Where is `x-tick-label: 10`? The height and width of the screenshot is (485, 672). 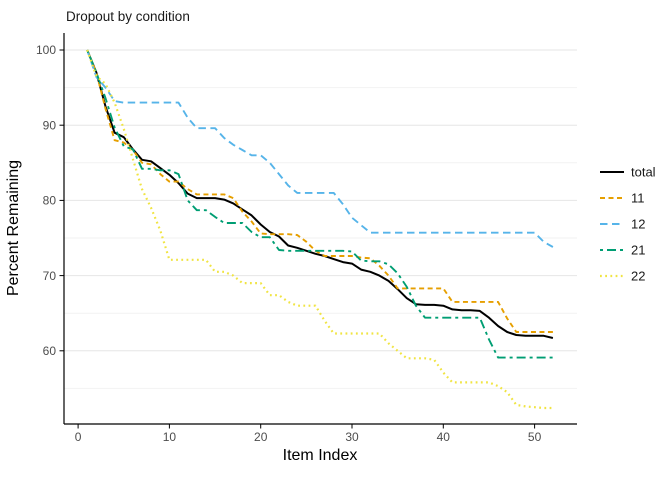
x-tick-label: 10 is located at coordinates (170, 437).